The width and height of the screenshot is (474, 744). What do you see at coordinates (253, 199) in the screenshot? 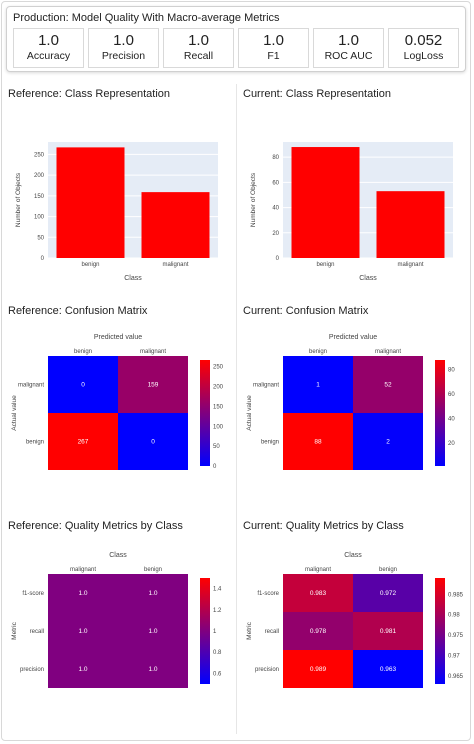
I see `y-axis-label: Number of Objects` at bounding box center [253, 199].